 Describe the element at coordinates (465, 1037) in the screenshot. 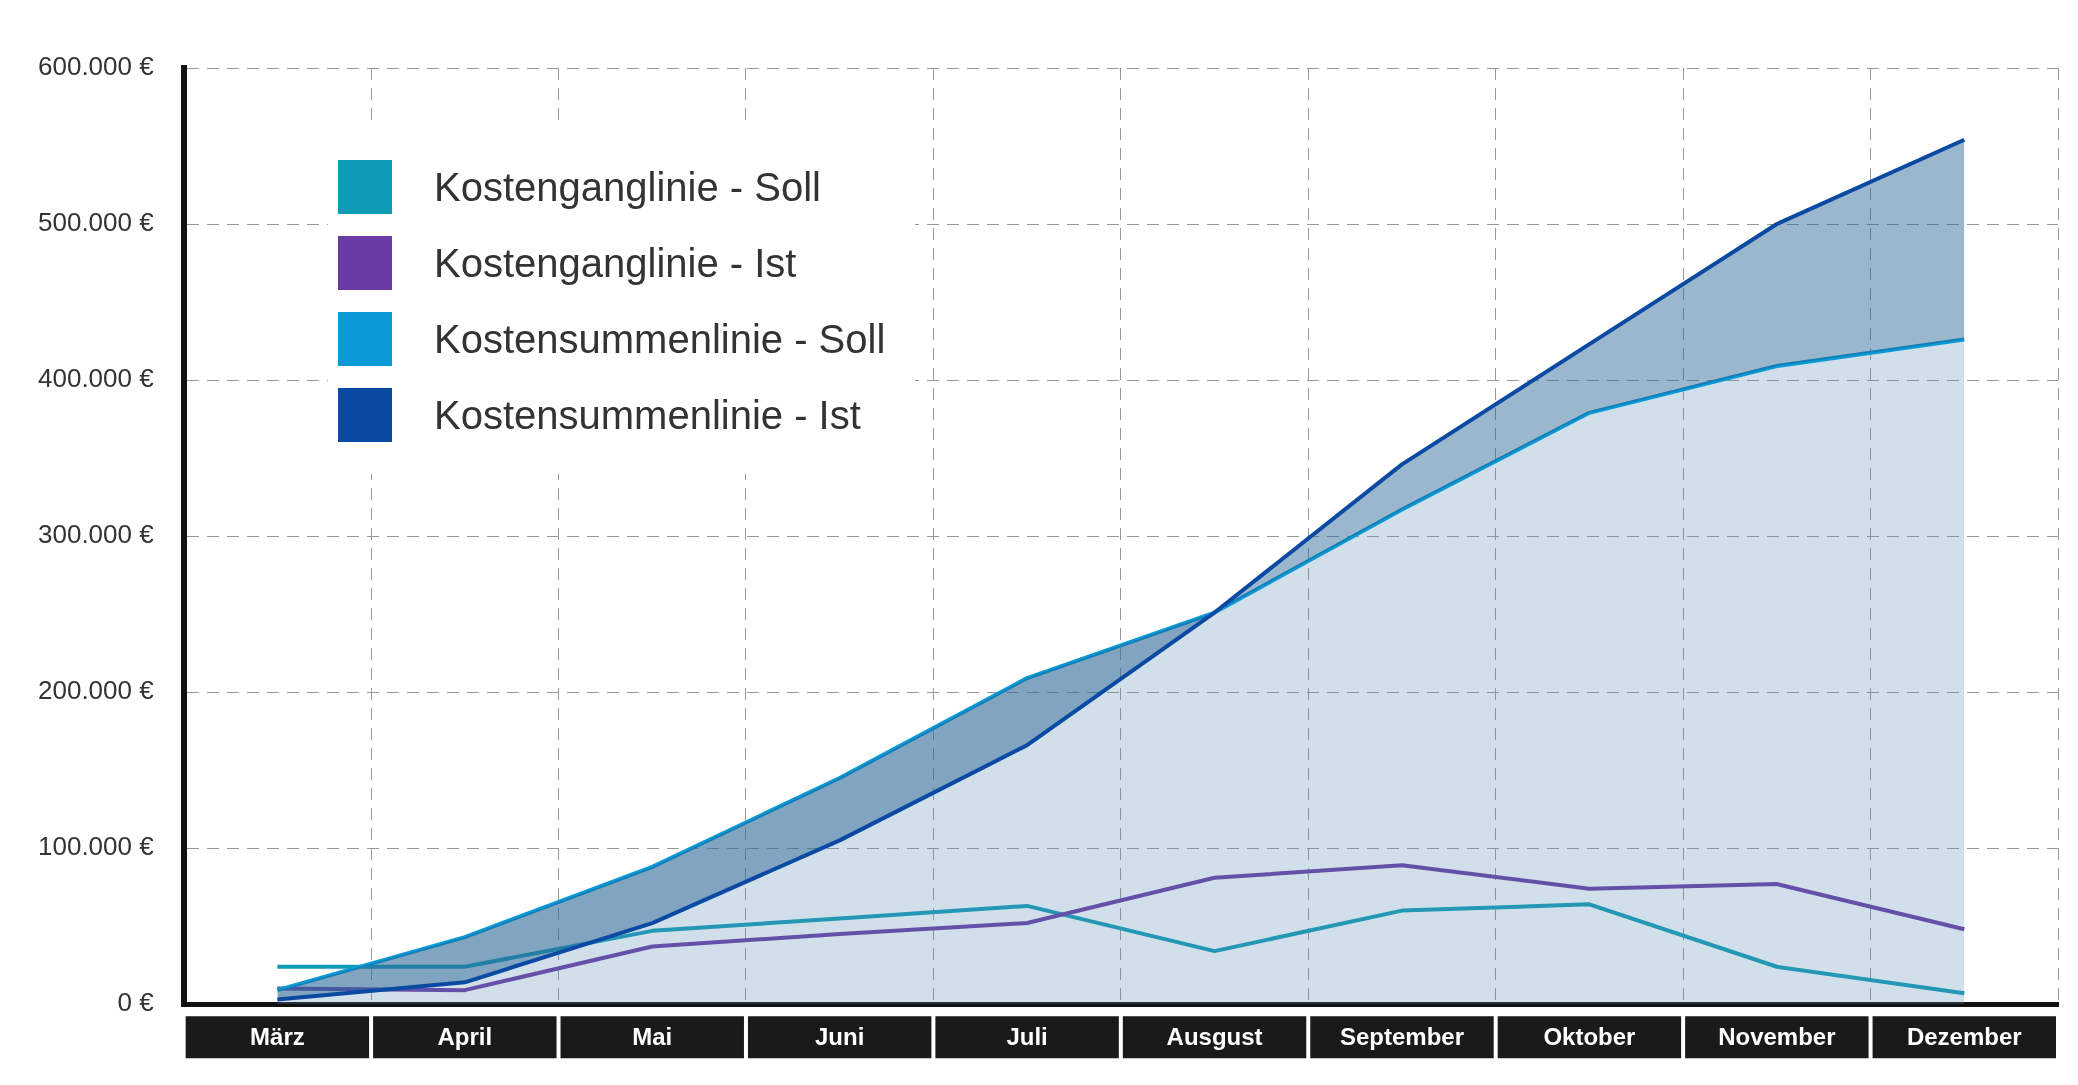

I see `x-tick-label: April` at that location.